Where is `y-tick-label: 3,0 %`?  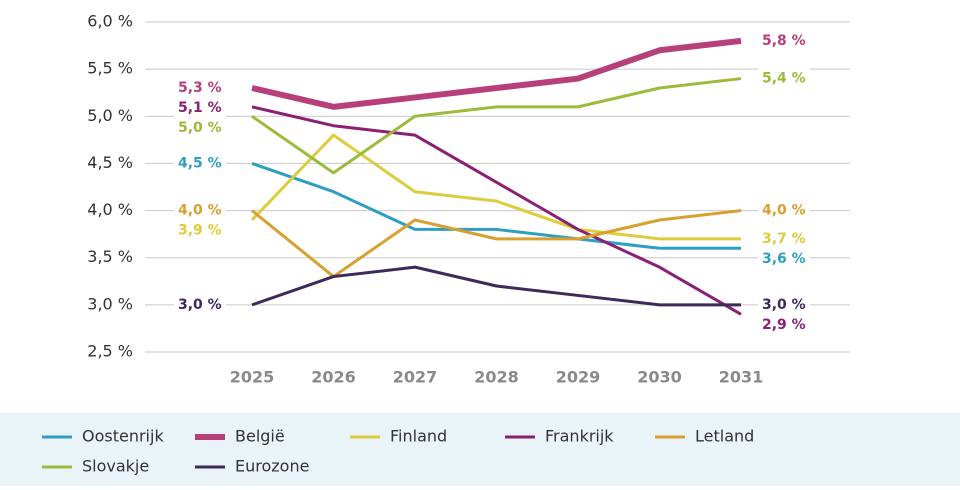 y-tick-label: 3,0 % is located at coordinates (110, 303).